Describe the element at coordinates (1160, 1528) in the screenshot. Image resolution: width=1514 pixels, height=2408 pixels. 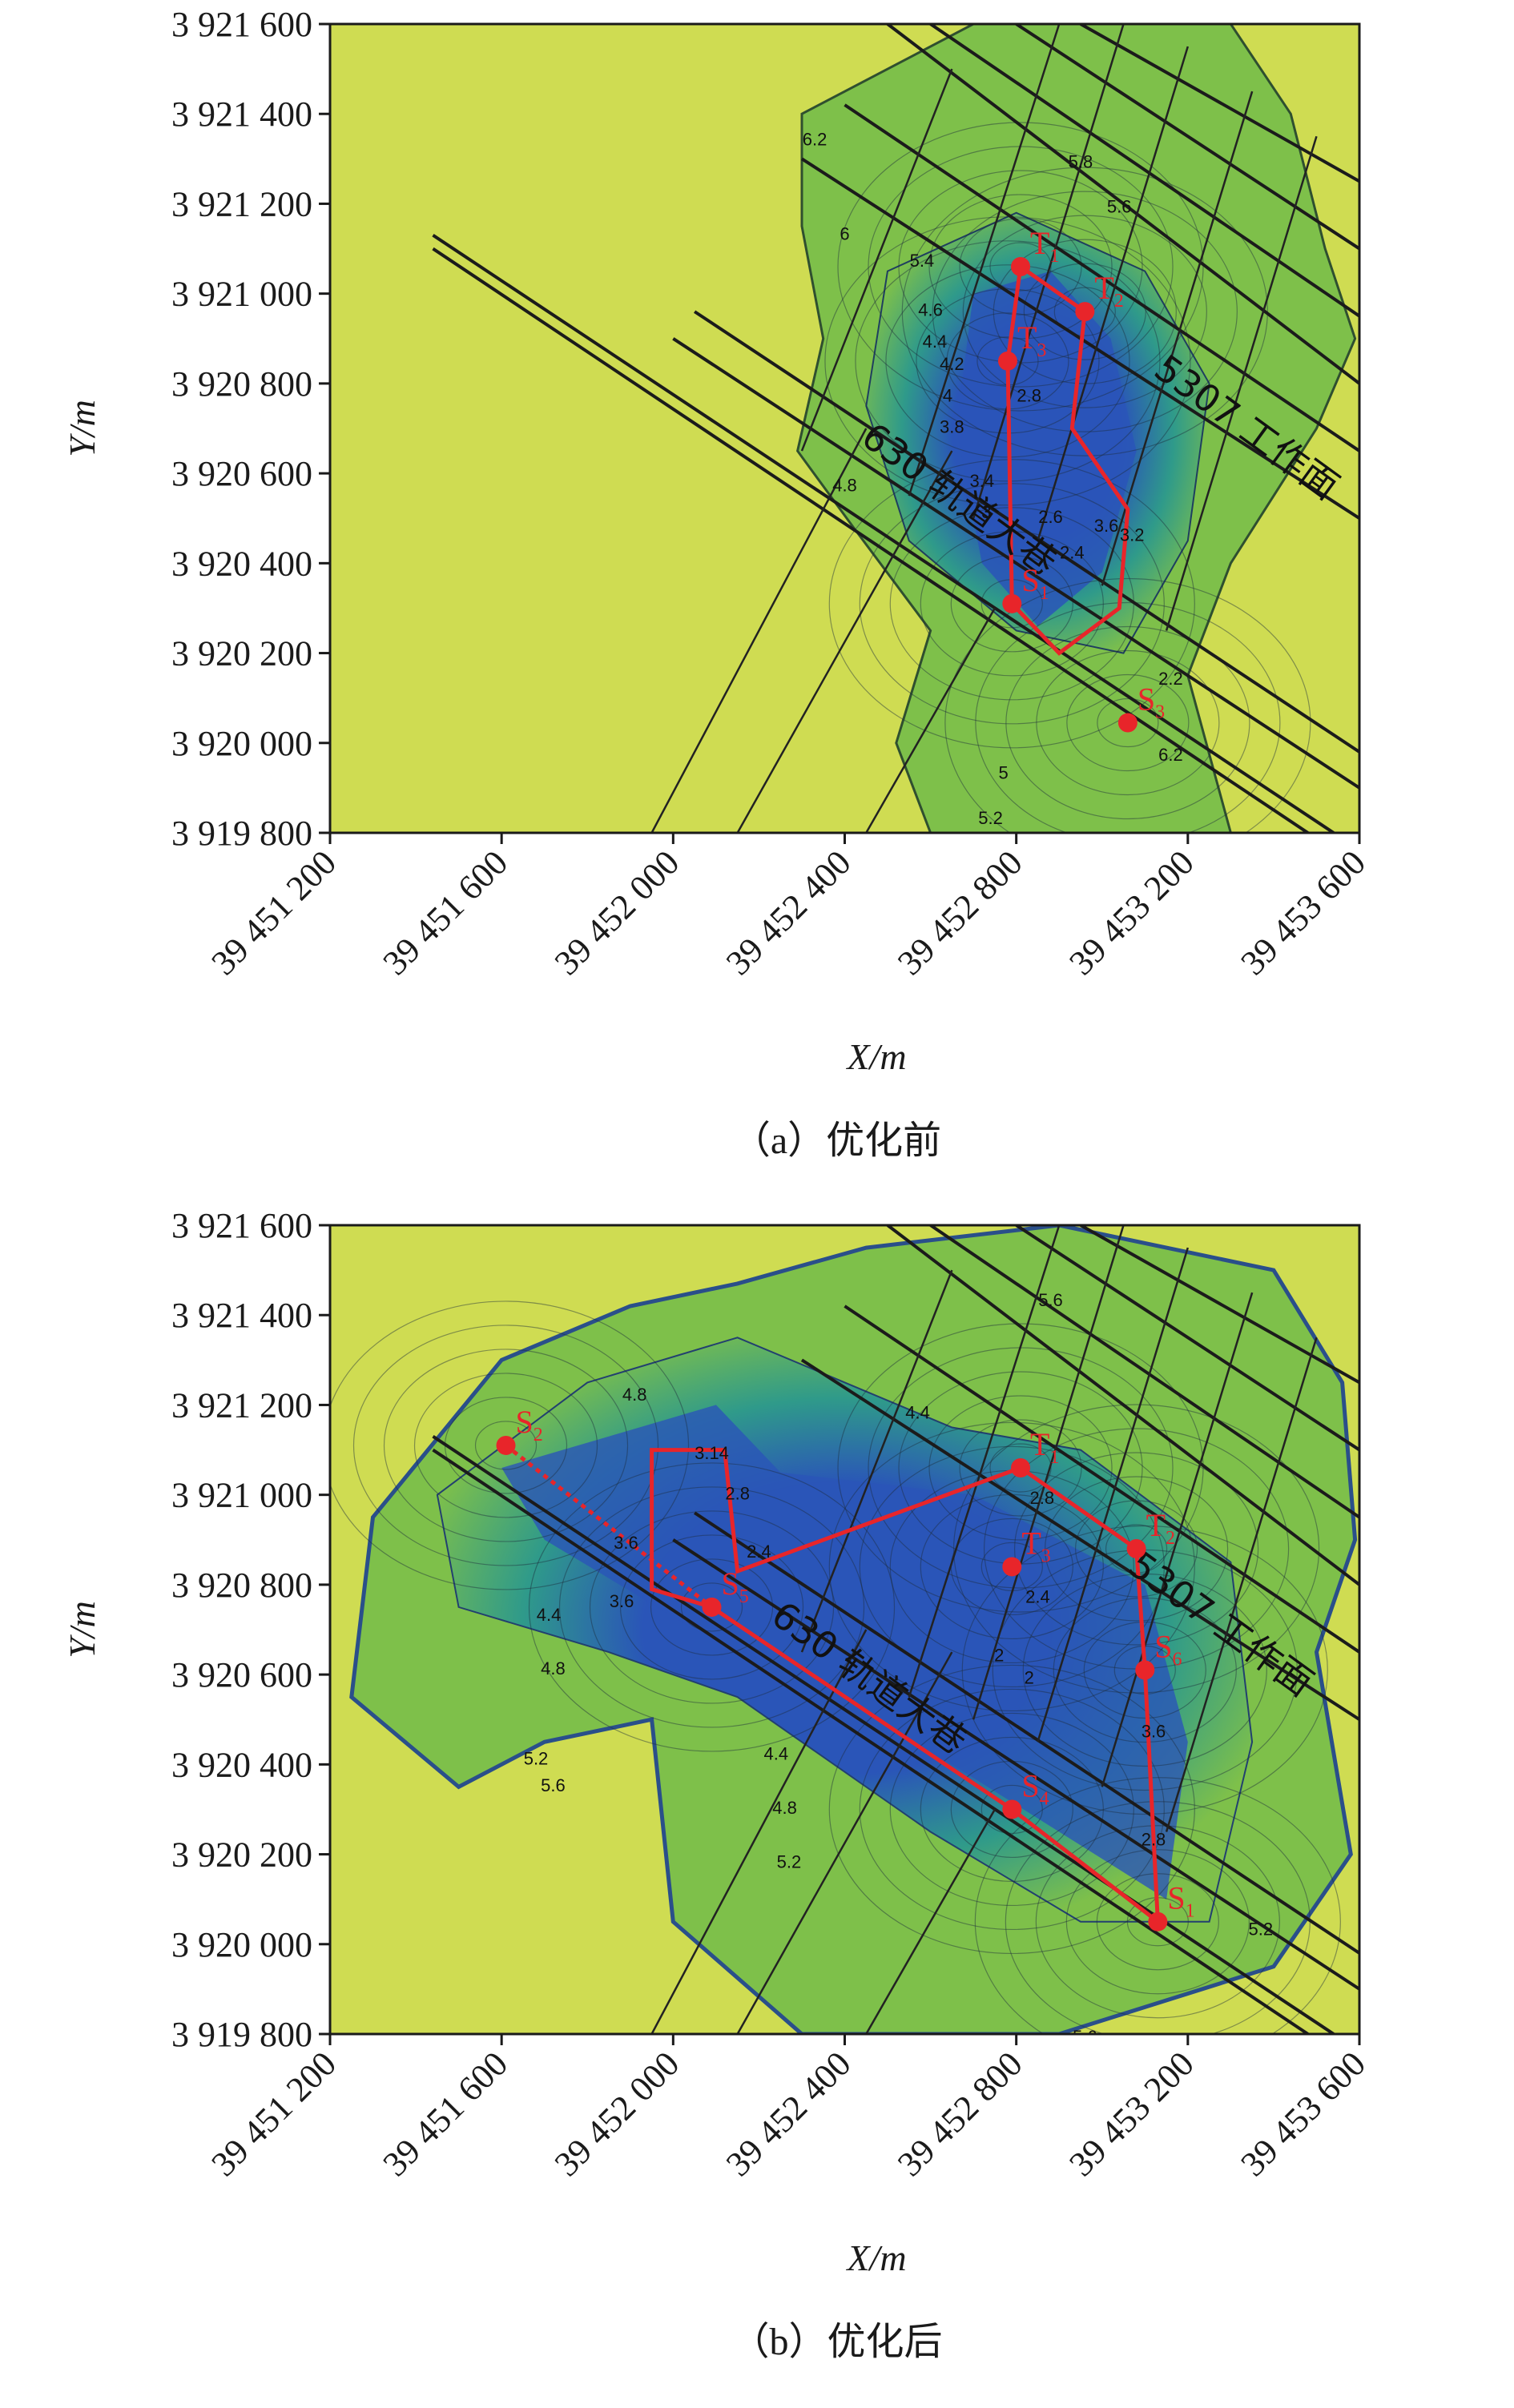
I see `point-label: T2` at that location.